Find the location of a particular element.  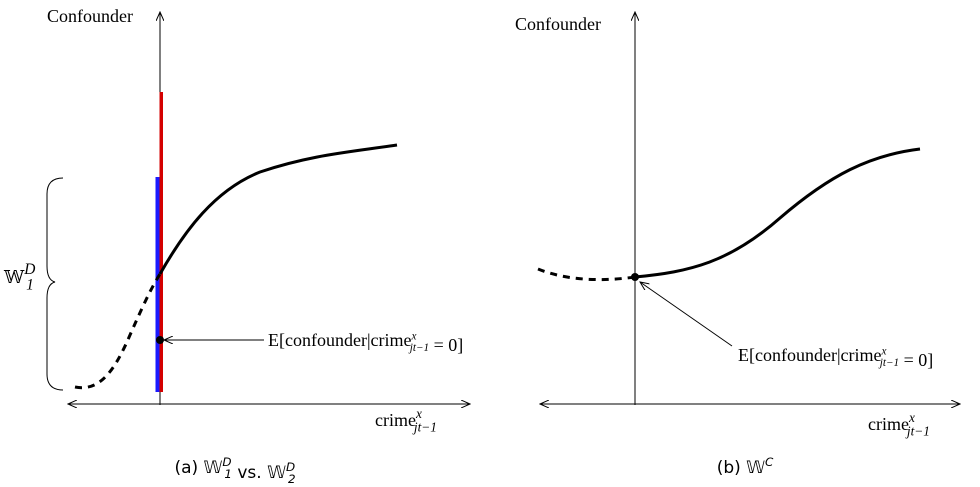

caption-sub: 1 is located at coordinates (228, 474).